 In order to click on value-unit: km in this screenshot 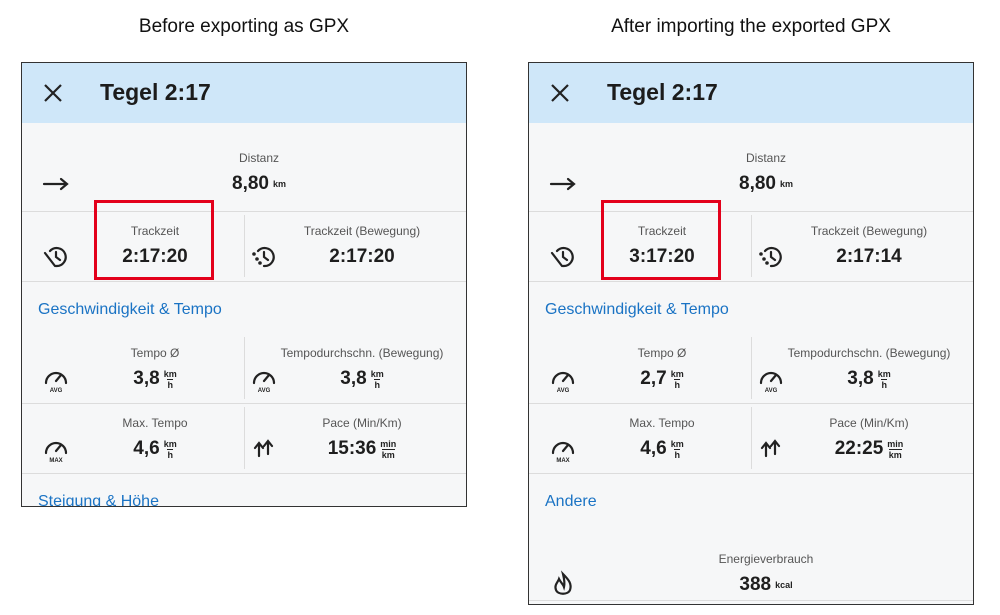, I will do `click(279, 184)`.